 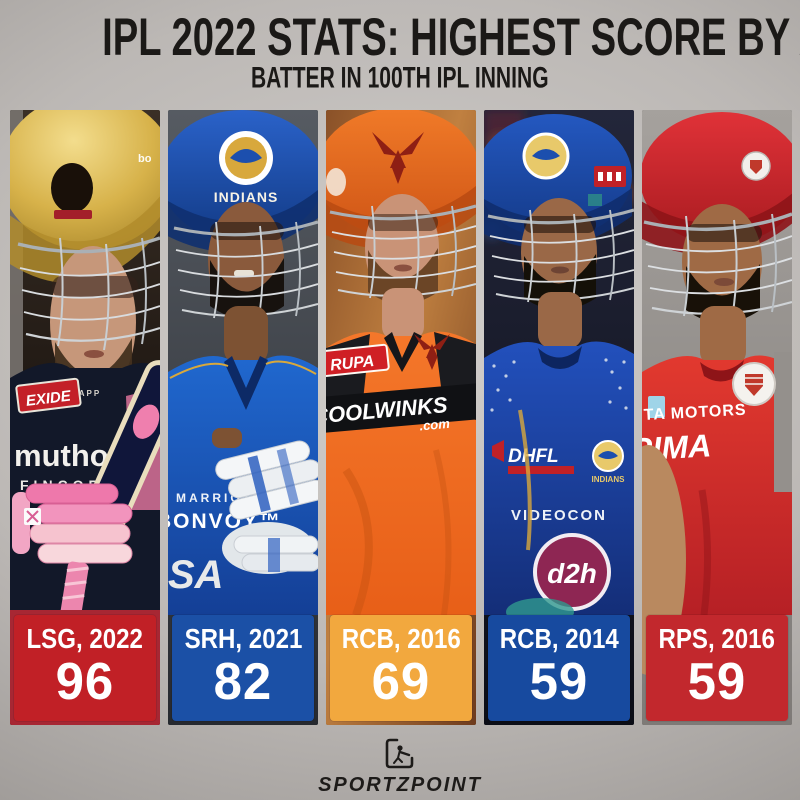 I want to click on team-year-label: RCB, 2016, so click(x=401, y=638).